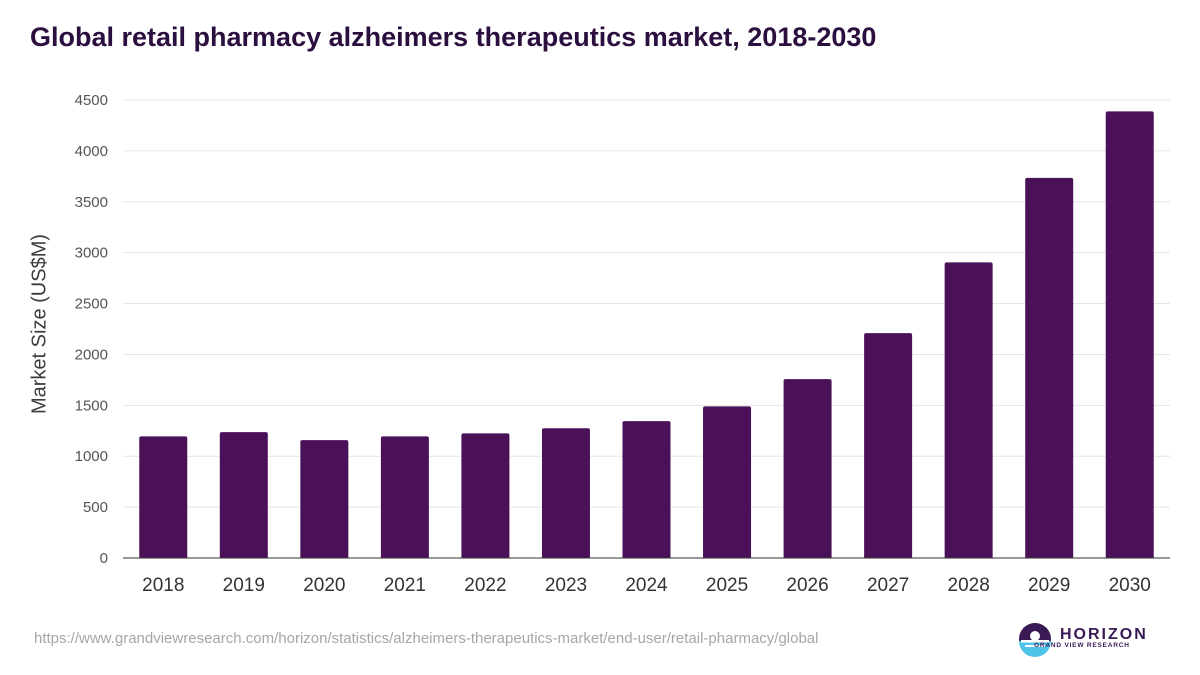  What do you see at coordinates (91, 354) in the screenshot?
I see `y-tick-label: 2000` at bounding box center [91, 354].